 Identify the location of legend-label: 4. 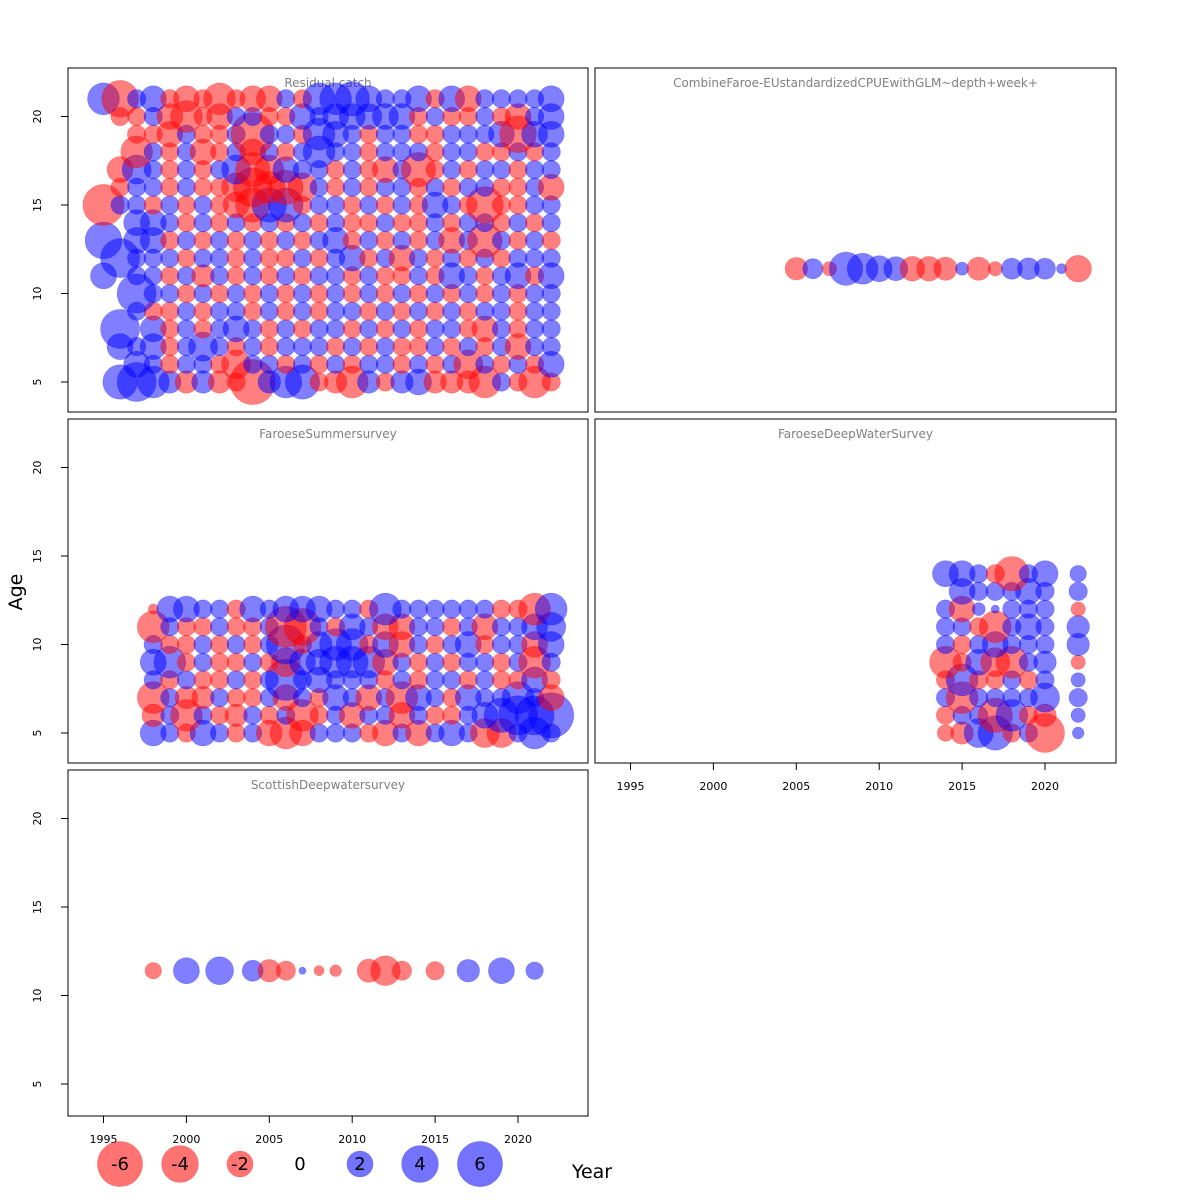
(419, 1164).